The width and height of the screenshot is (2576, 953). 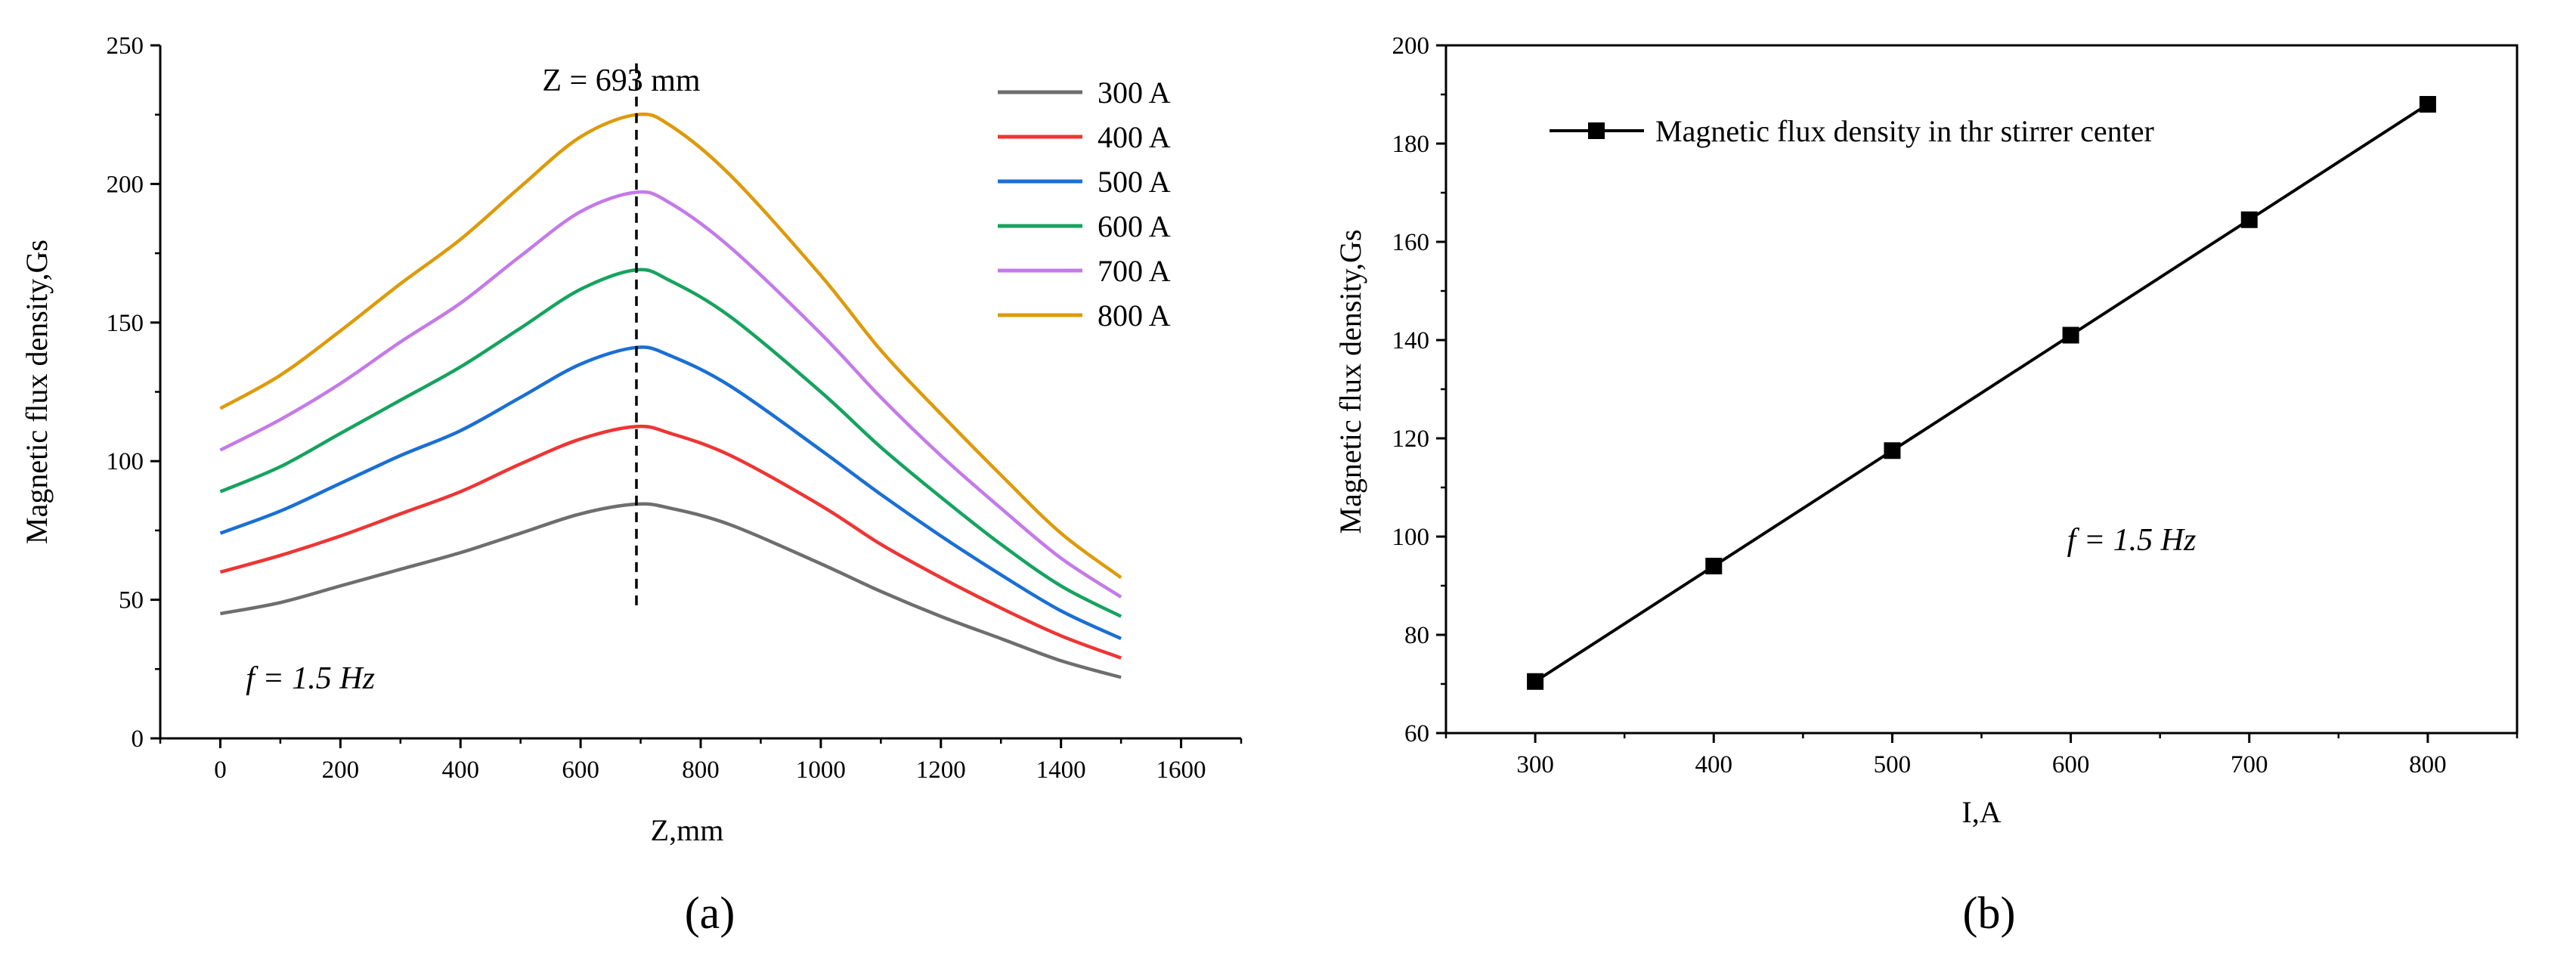 I want to click on x-tick-label-b: 700, so click(x=2249, y=764).